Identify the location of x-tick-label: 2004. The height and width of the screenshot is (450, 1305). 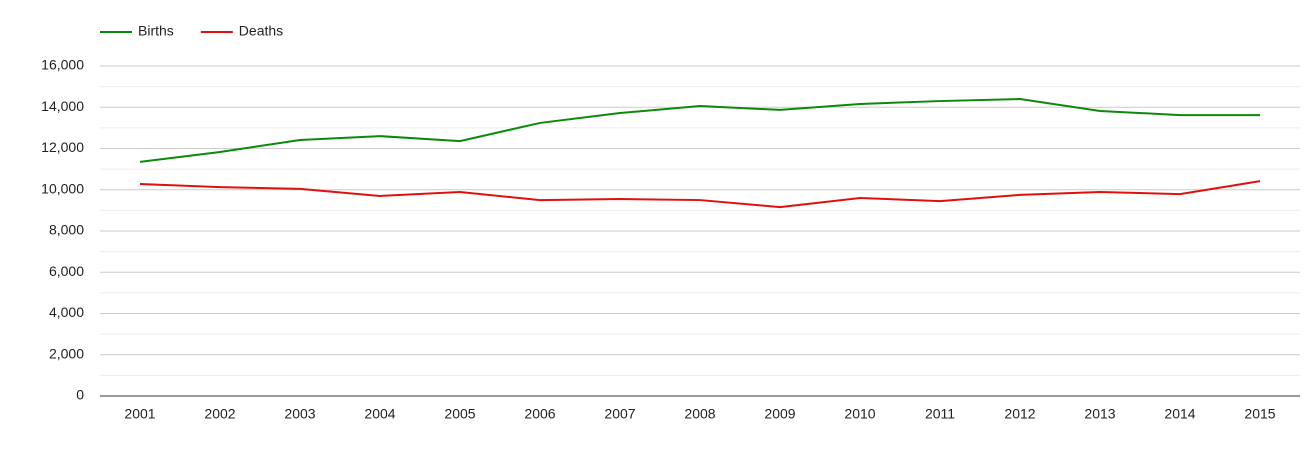
(379, 414).